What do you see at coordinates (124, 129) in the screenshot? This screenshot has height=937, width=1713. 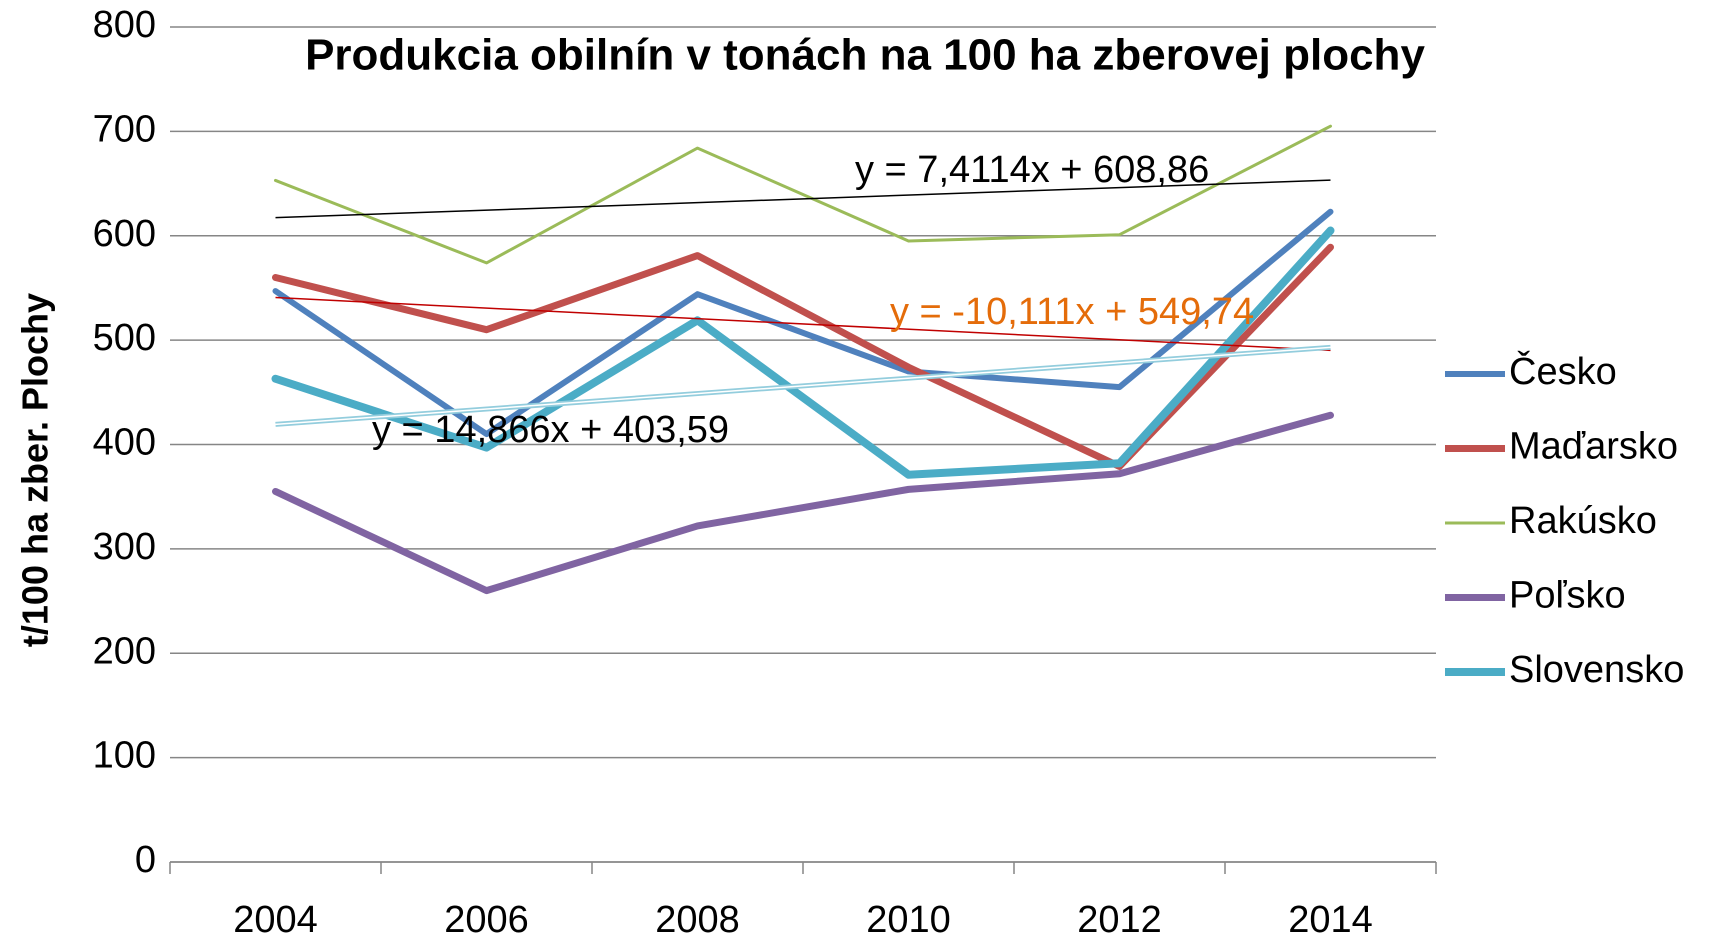 I see `y-tick-label: 700` at bounding box center [124, 129].